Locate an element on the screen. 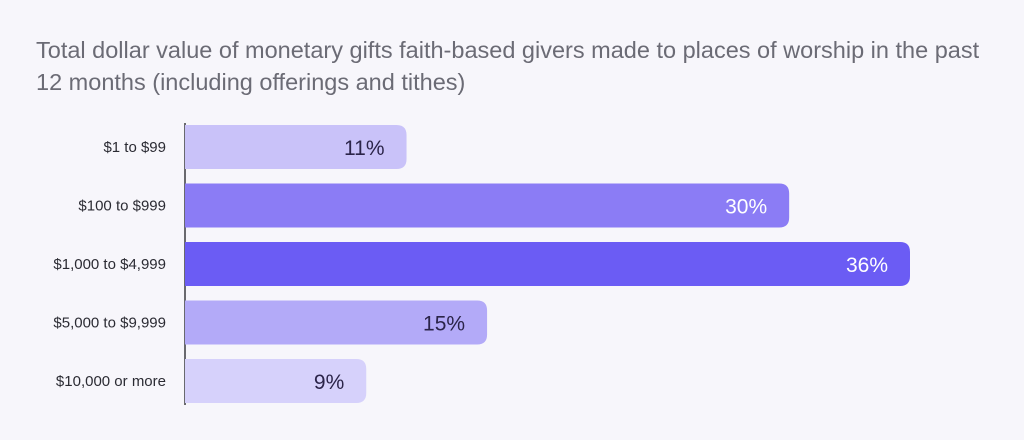 This screenshot has height=440, width=1024. value-label: 30% is located at coordinates (746, 207).